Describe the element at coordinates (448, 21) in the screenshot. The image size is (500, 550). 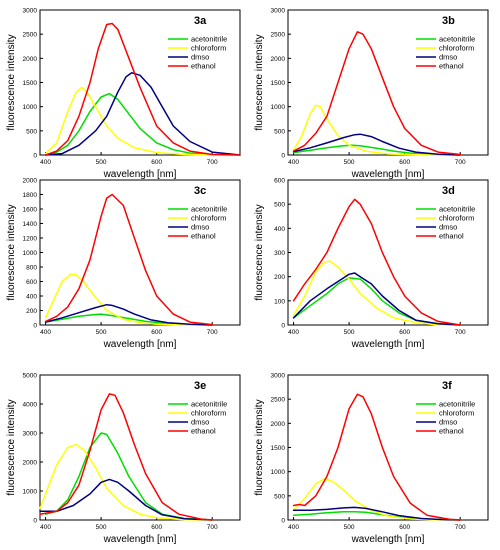
I see `panel-title: 3b` at that location.